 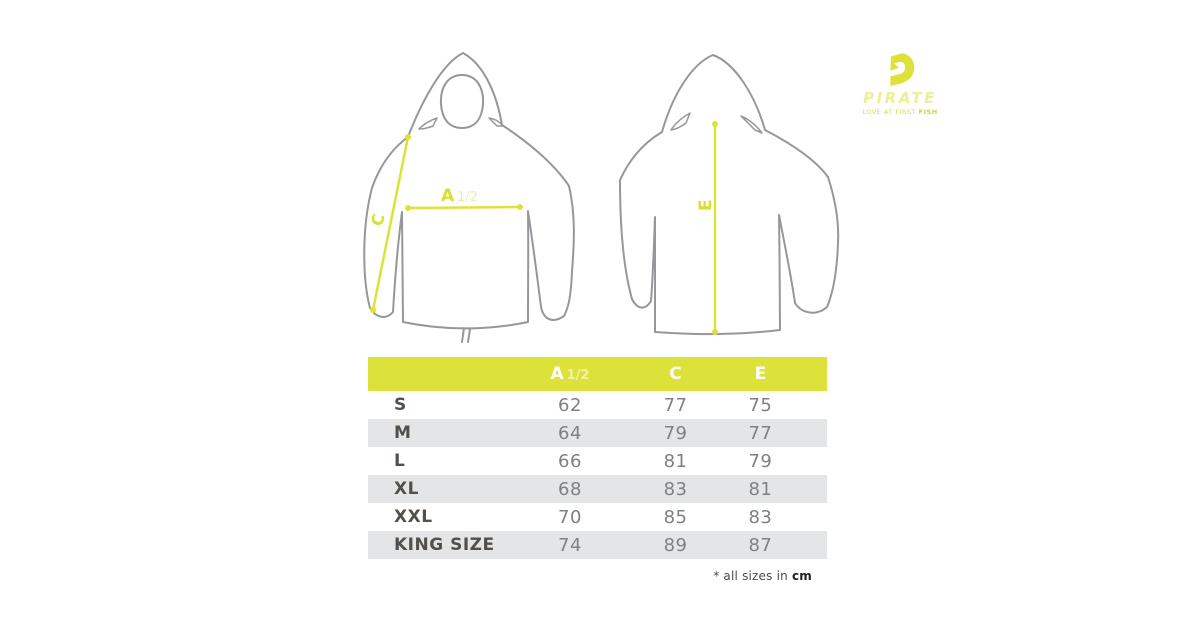 What do you see at coordinates (928, 112) in the screenshot?
I see `logo-tagline-bold: FISH` at bounding box center [928, 112].